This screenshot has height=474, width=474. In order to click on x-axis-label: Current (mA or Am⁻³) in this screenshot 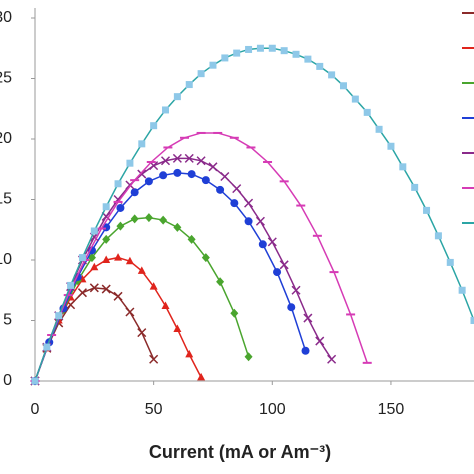, I will do `click(240, 452)`.